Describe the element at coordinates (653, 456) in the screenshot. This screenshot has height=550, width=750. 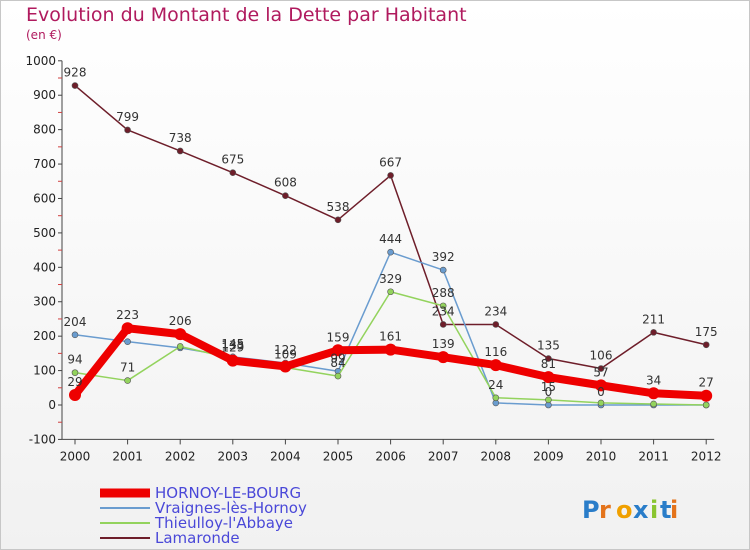
I see `x-tick-label: 2011` at that location.